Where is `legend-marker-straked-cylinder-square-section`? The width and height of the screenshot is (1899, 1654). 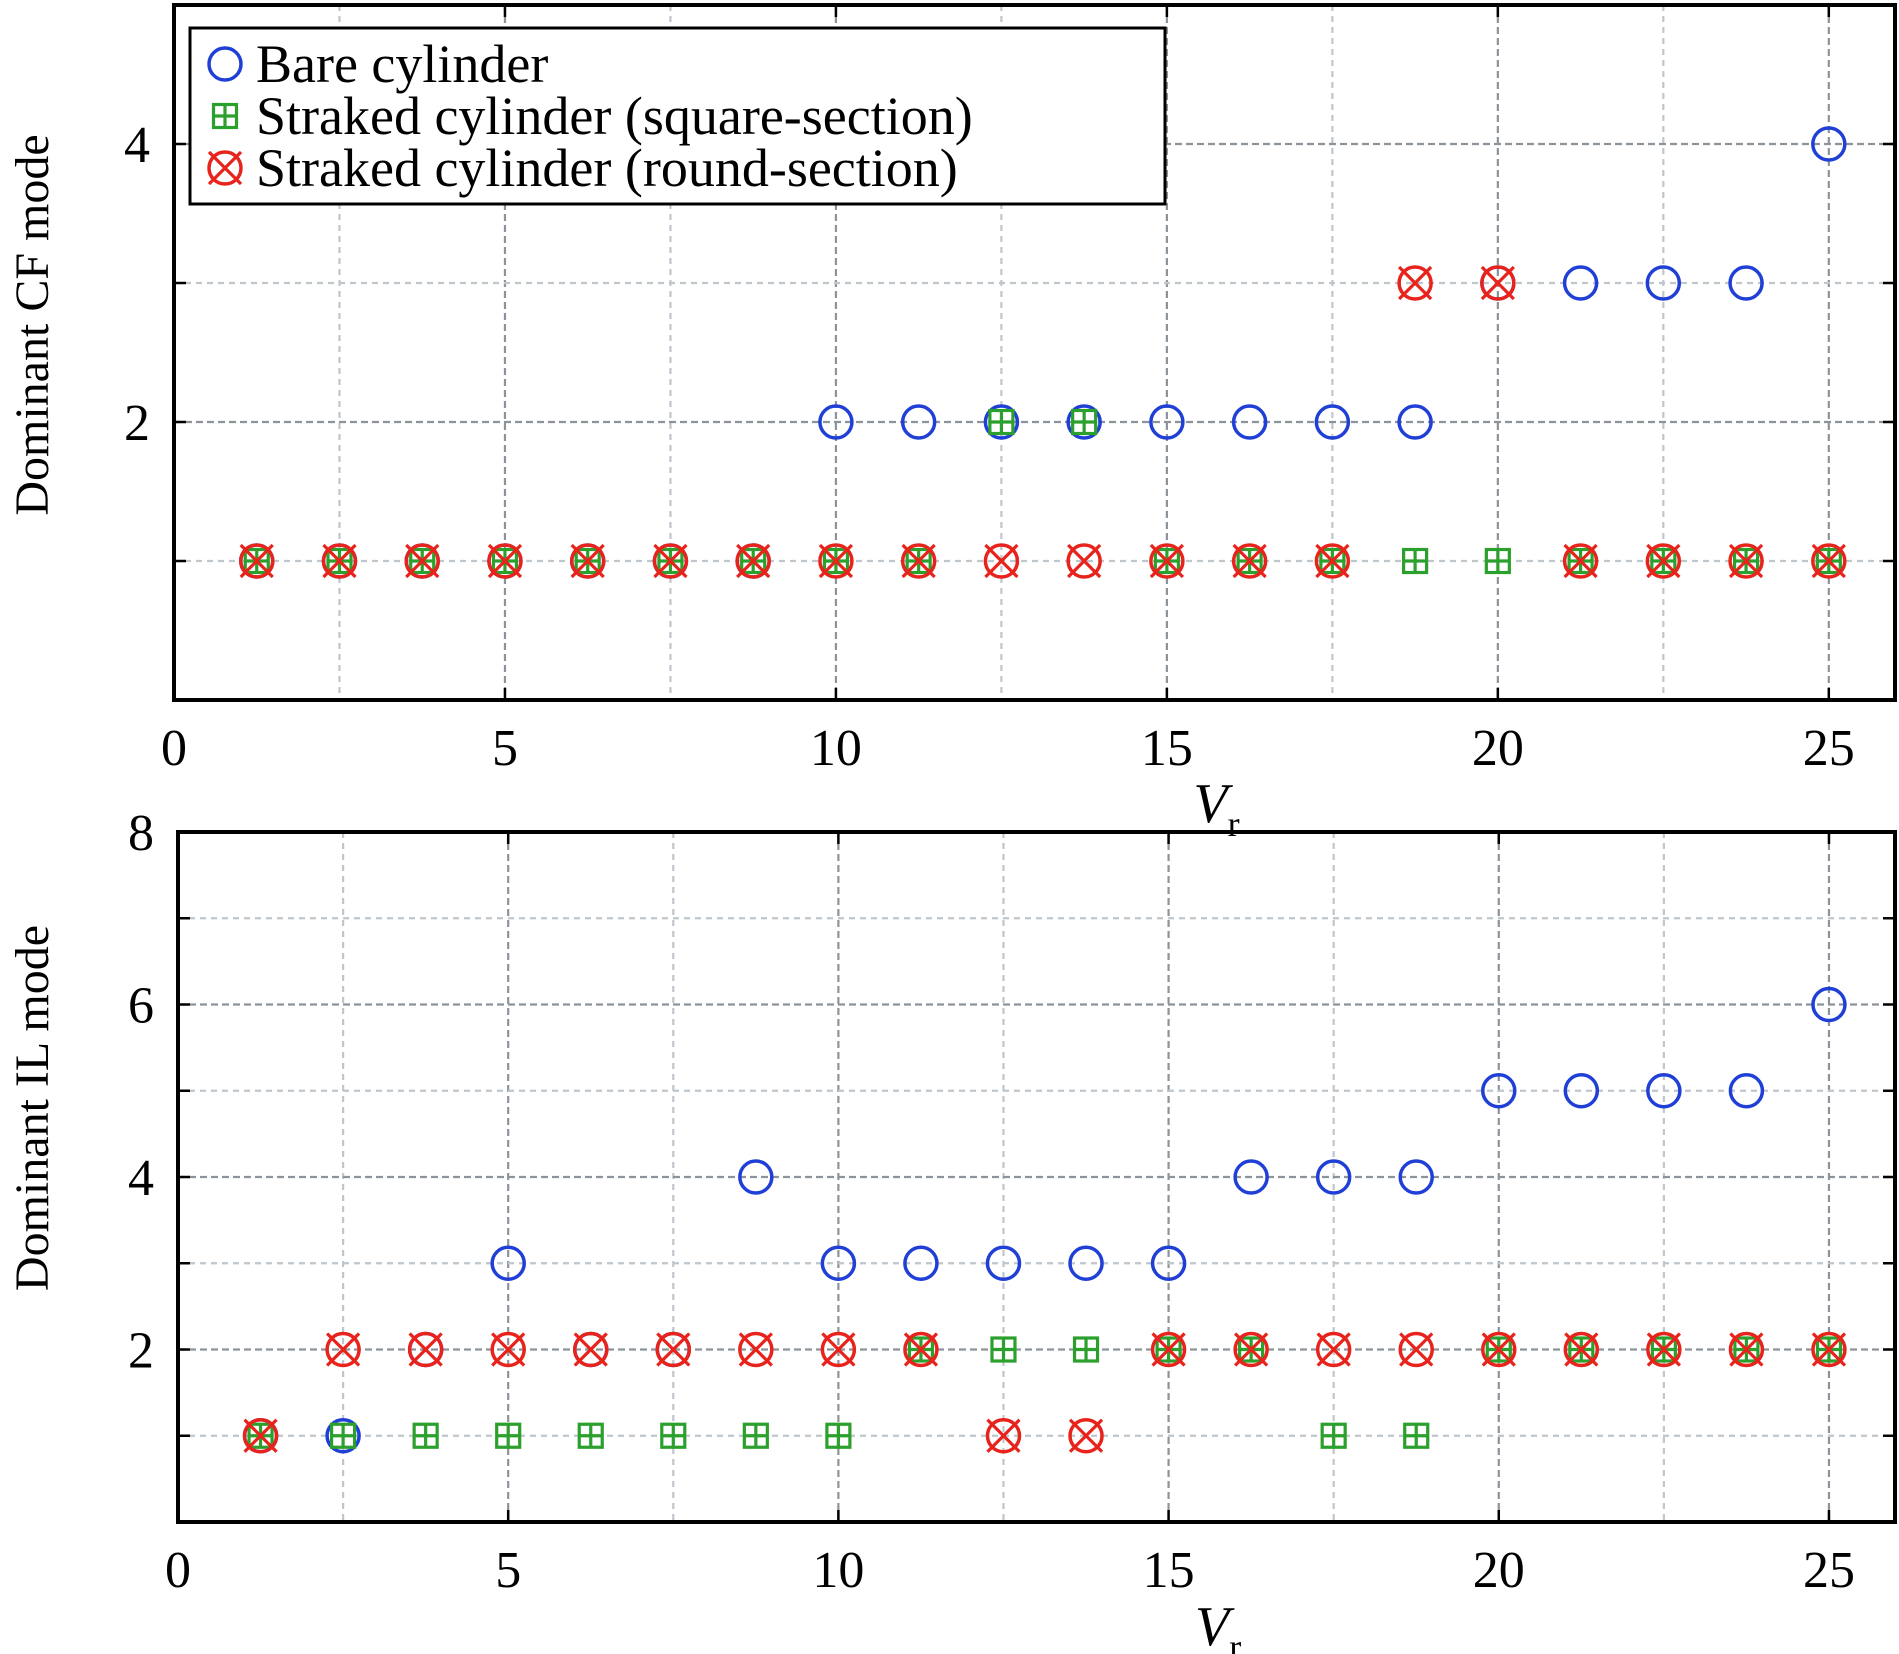
legend-marker-straked-cylinder-square-section is located at coordinates (225, 116).